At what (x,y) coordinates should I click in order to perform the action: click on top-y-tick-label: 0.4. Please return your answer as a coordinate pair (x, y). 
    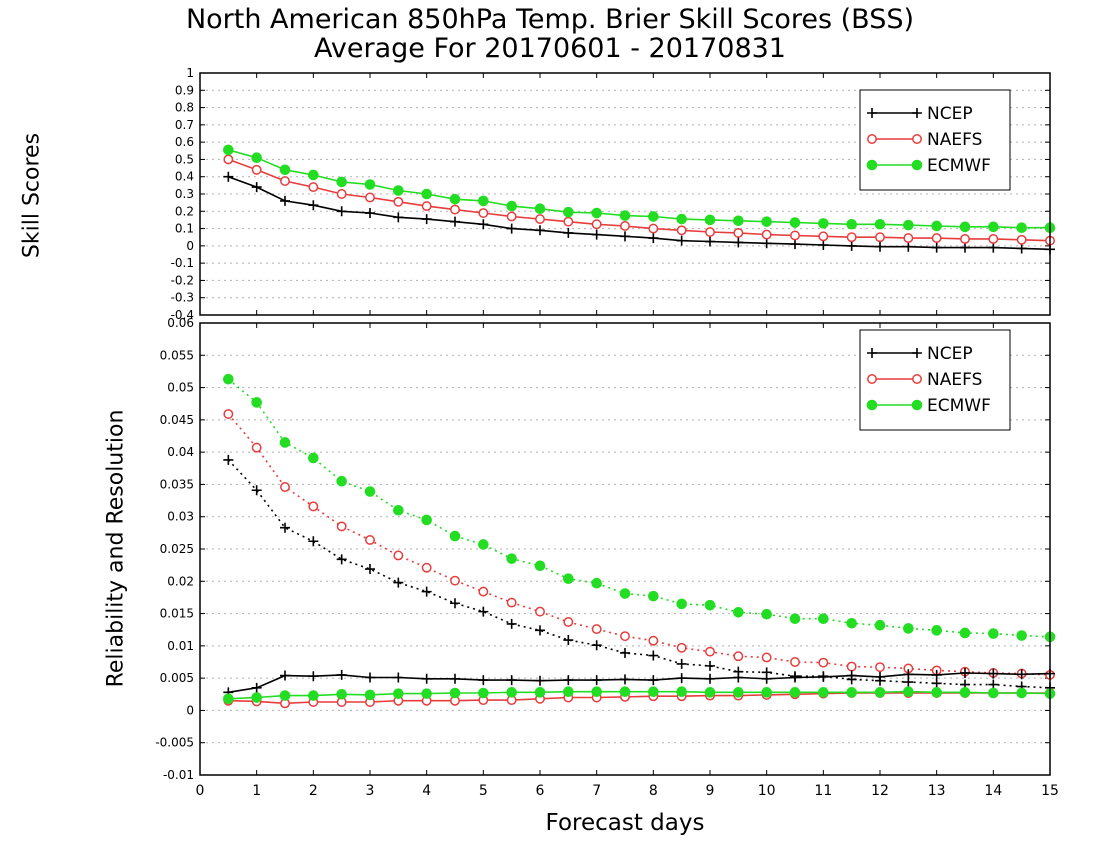
    Looking at the image, I should click on (184, 177).